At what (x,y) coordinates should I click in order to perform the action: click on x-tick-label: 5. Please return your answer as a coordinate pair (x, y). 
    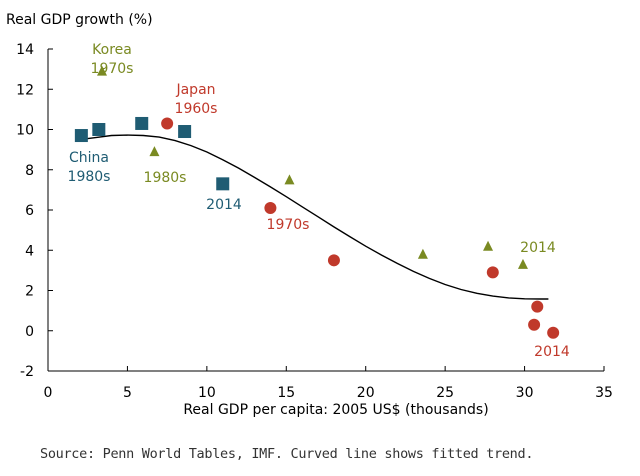
    Looking at the image, I should click on (127, 393).